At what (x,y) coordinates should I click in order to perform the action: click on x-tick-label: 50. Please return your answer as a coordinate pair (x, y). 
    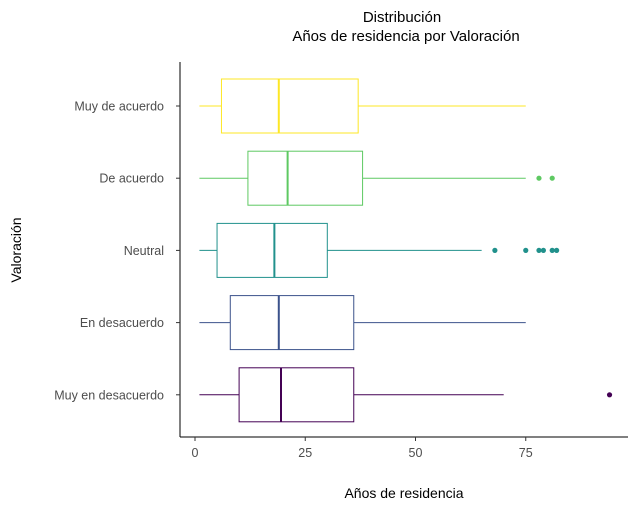
    Looking at the image, I should click on (416, 453).